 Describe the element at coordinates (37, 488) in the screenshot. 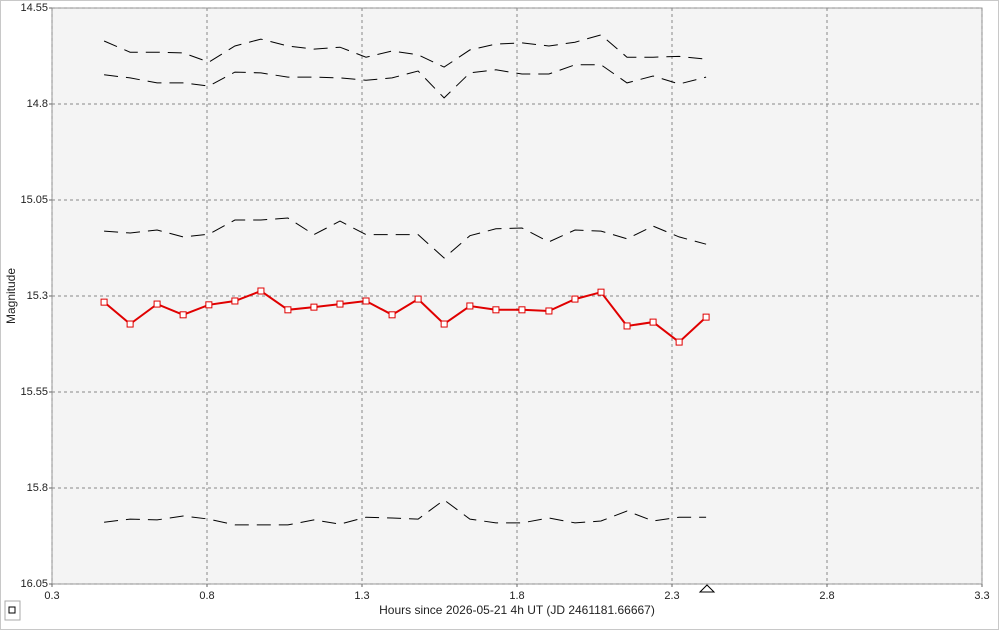

I see `y-tick-label: 15.8` at that location.